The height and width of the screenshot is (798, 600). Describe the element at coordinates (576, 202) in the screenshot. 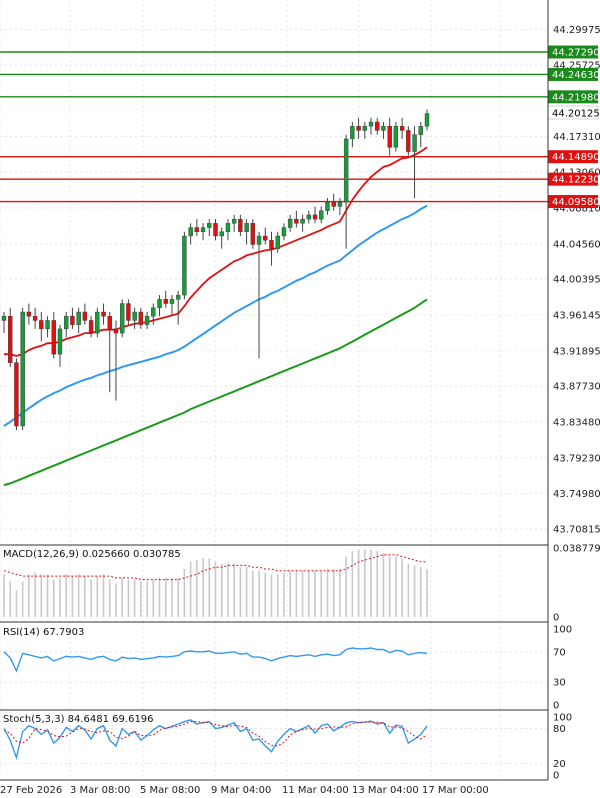

I see `support-label: 44.09580` at that location.